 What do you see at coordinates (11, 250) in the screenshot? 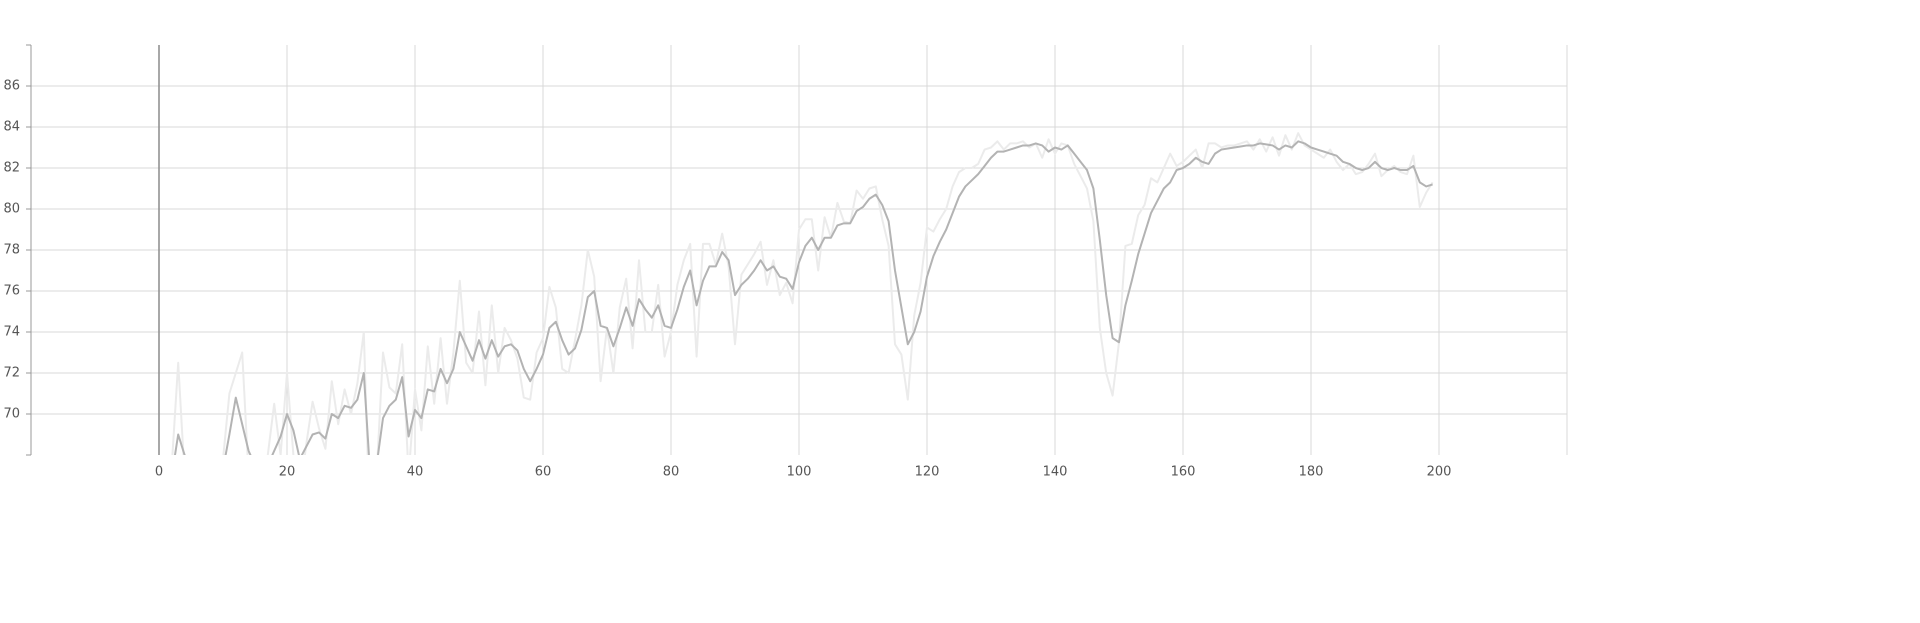
I see `y-tick-label: 78` at bounding box center [11, 250].